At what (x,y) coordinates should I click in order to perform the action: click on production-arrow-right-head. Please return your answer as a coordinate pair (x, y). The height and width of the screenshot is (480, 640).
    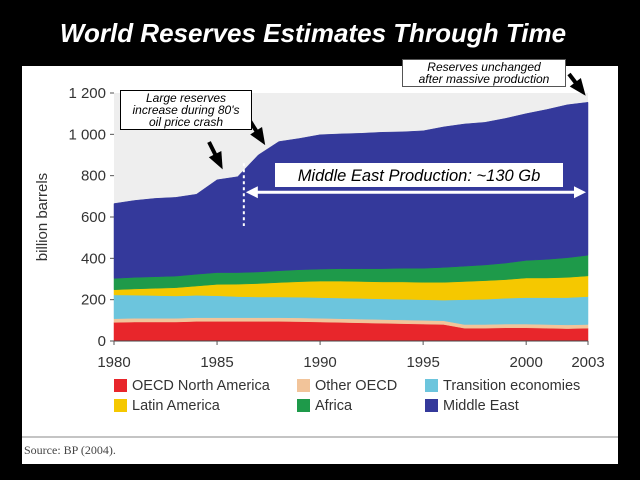
    Looking at the image, I should click on (580, 192).